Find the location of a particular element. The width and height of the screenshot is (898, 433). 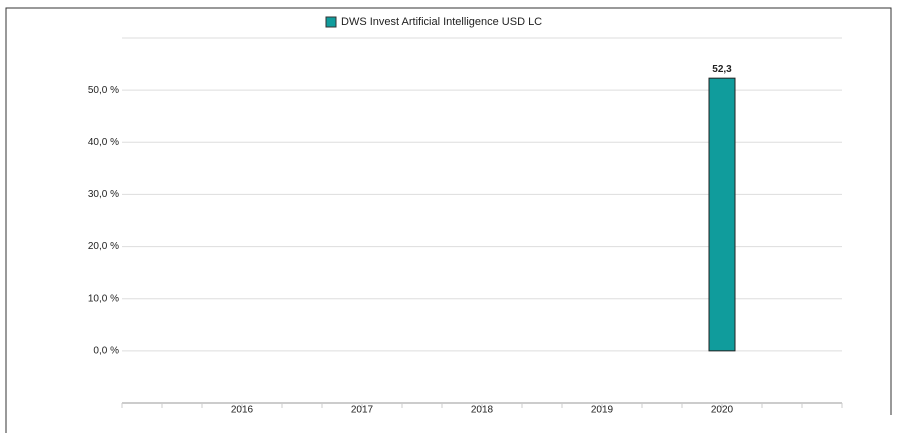

data-label: 52,3 is located at coordinates (722, 69).